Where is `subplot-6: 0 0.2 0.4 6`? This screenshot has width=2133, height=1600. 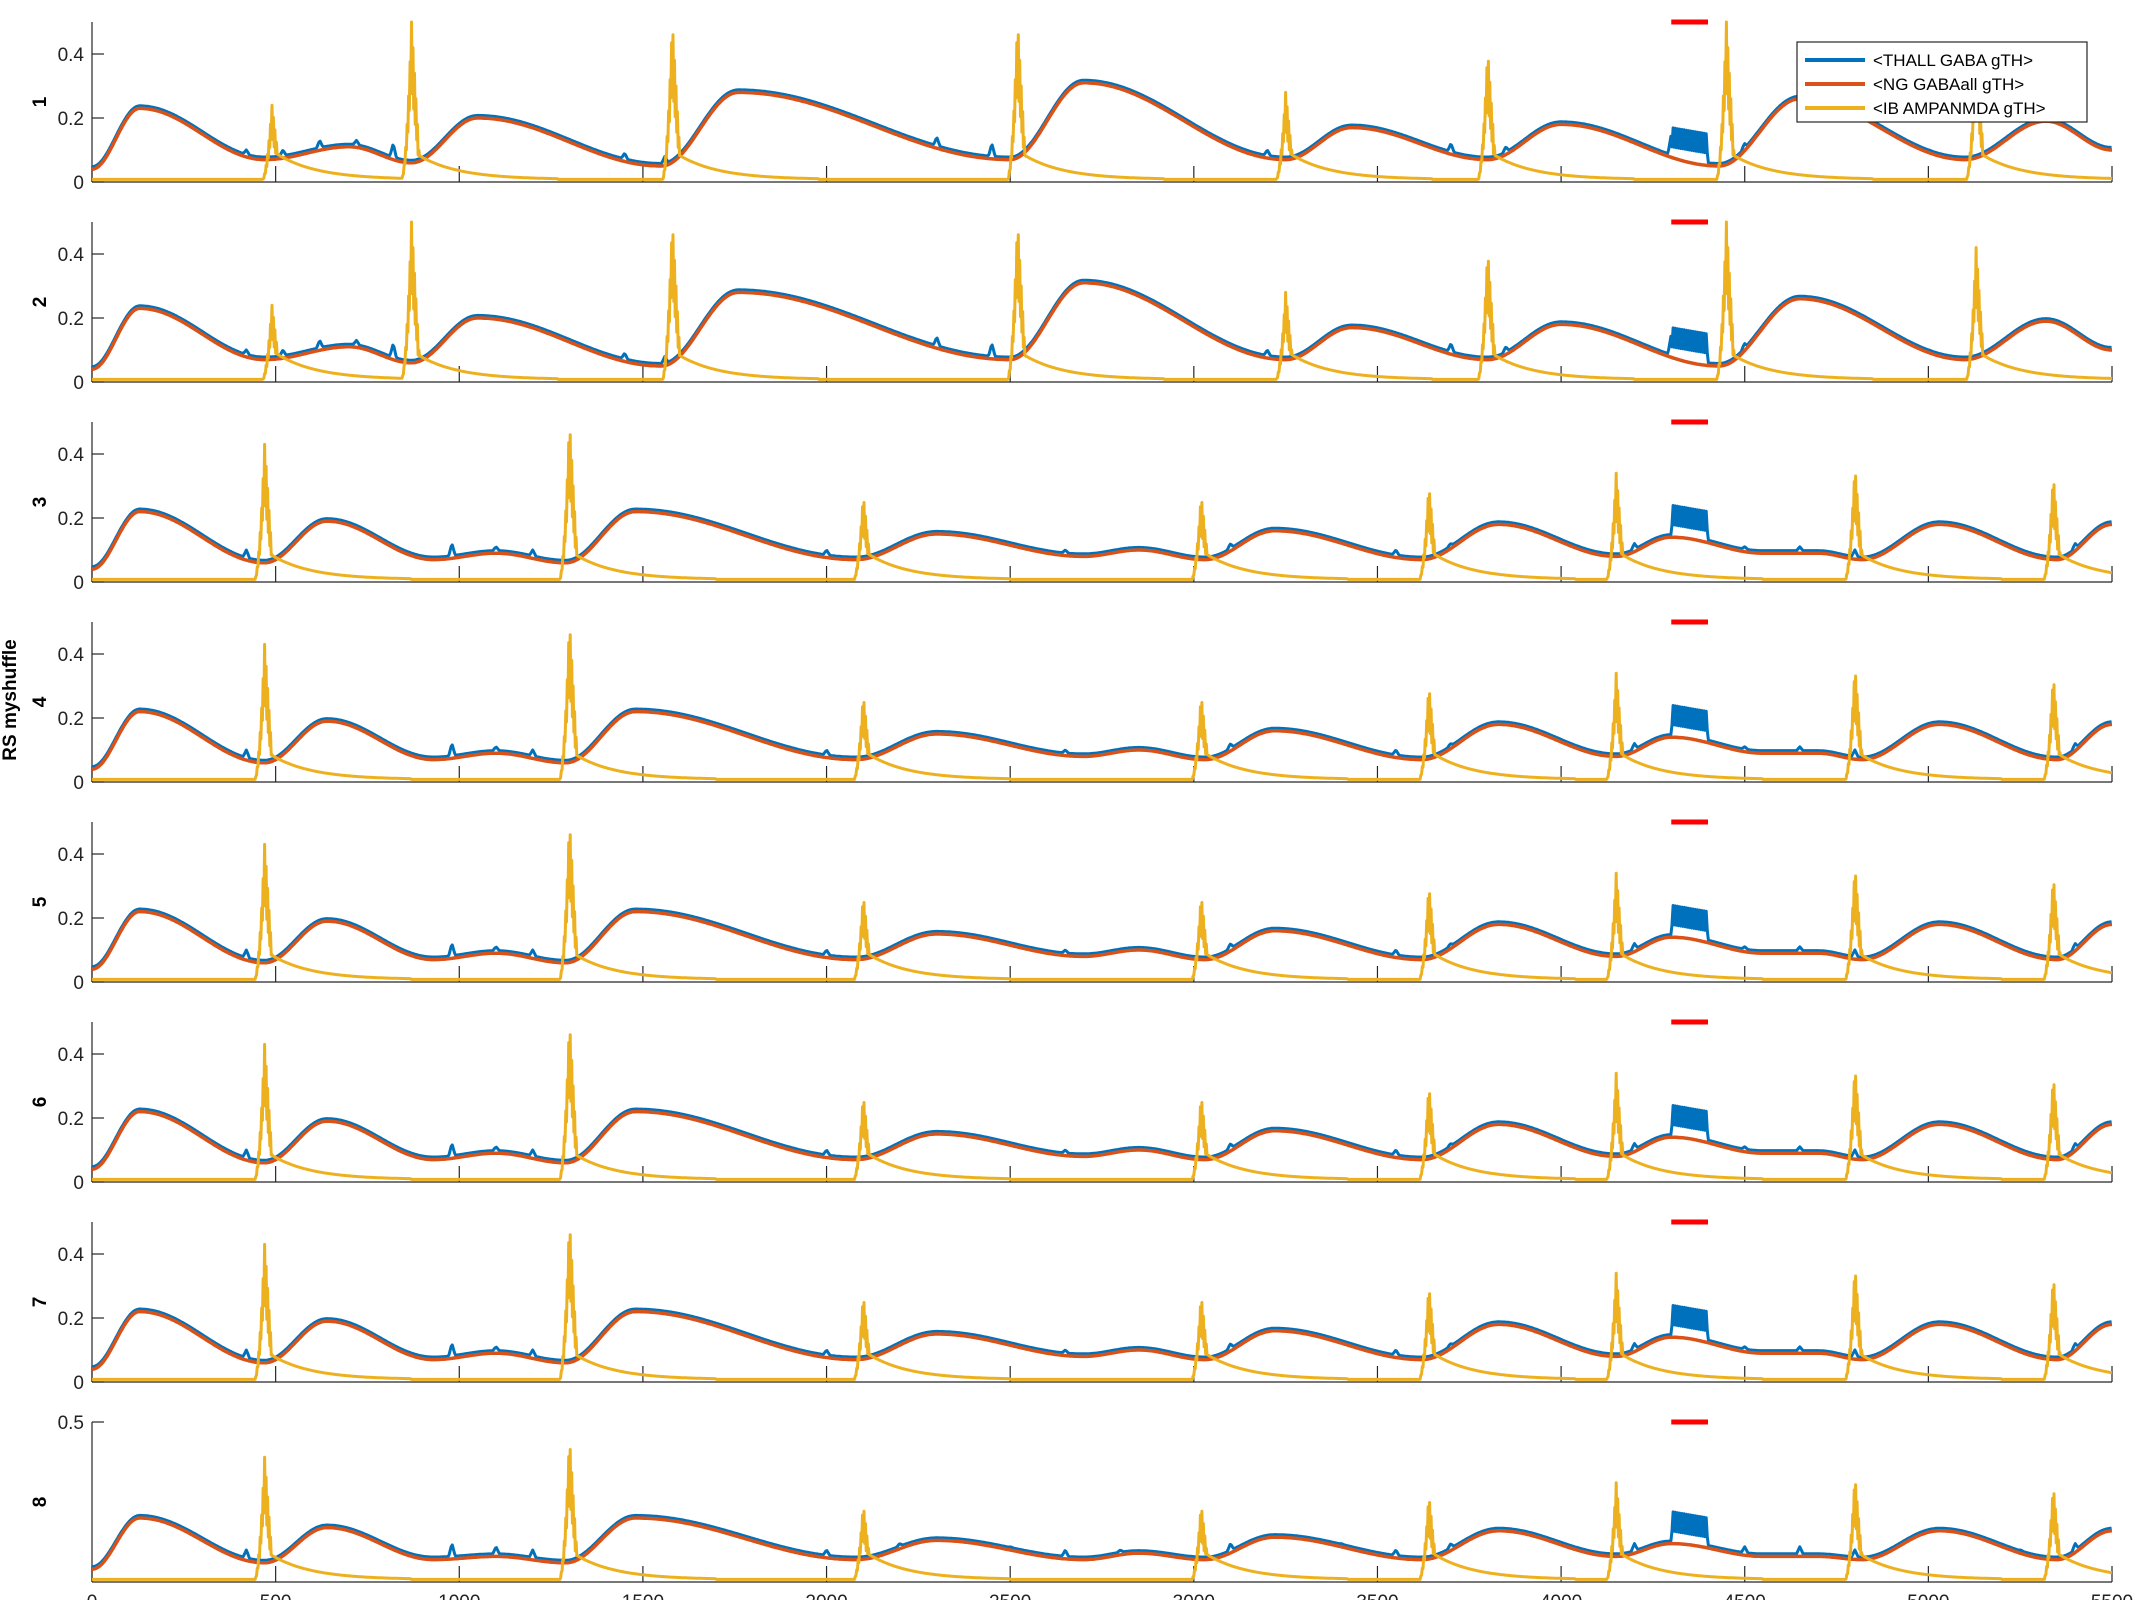
subplot-6: 0 0.2 0.4 6 is located at coordinates (1071, 1106).